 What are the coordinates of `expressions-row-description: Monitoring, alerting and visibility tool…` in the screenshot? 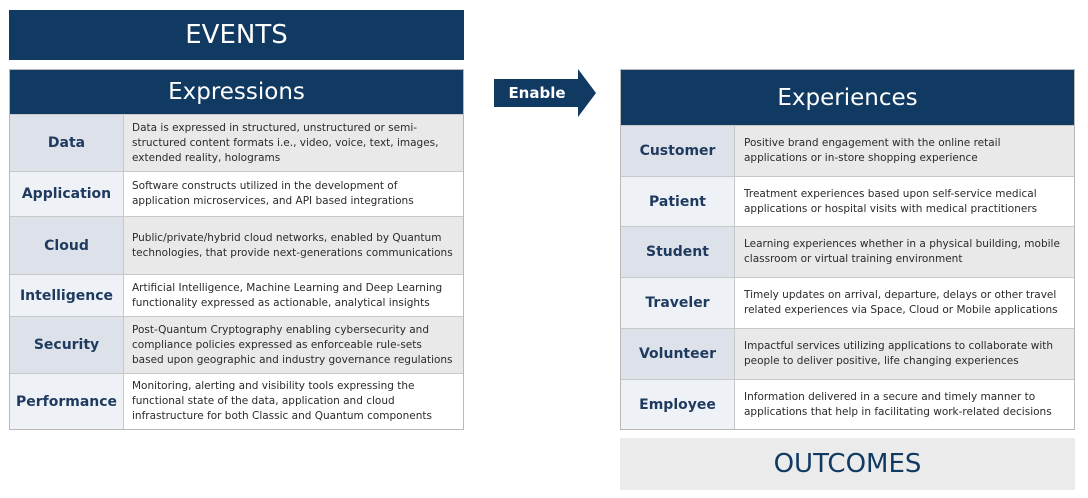 It's located at (293, 401).